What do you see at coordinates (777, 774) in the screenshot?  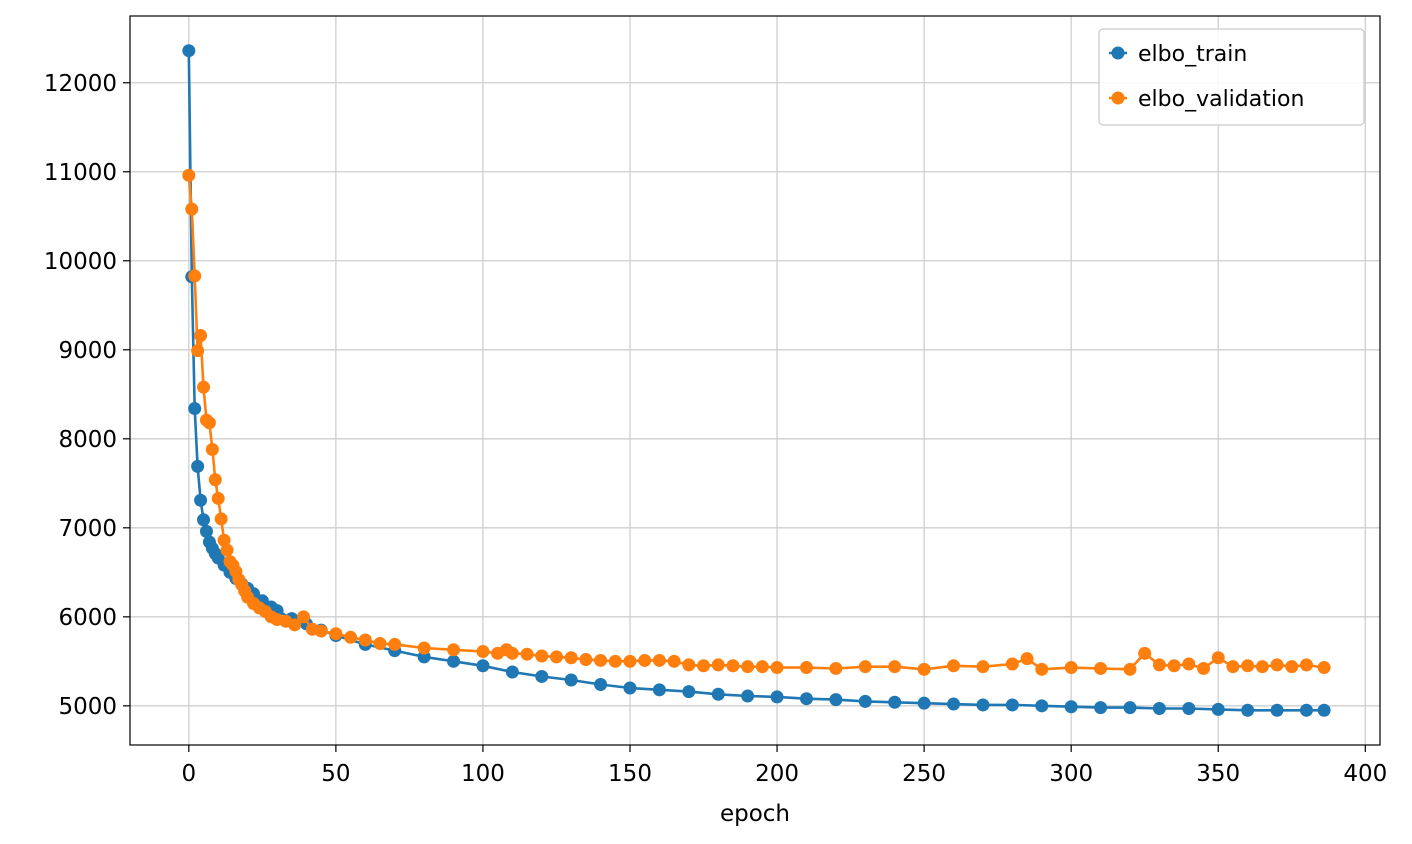 I see `x-tick-label: 200` at bounding box center [777, 774].